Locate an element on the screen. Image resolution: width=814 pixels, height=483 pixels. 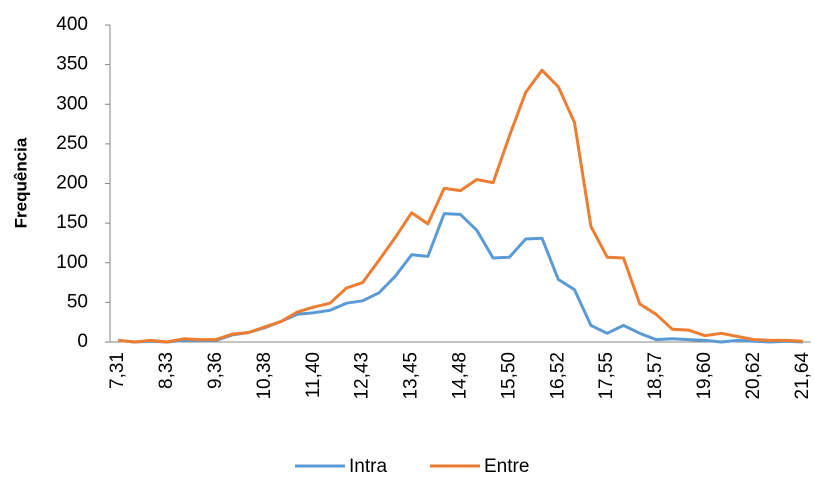
x-tick-label: 20,62 is located at coordinates (753, 376).